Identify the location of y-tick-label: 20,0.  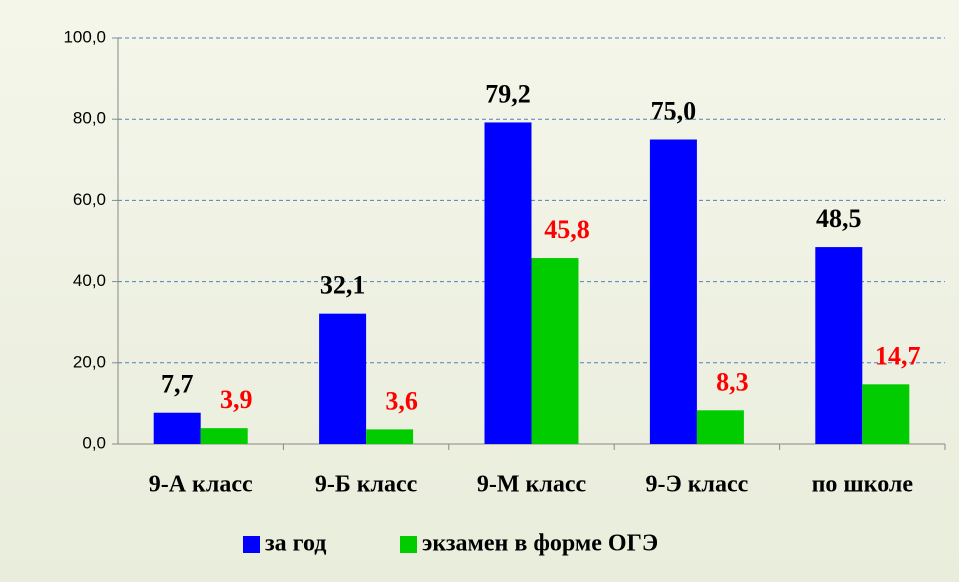
(89, 361).